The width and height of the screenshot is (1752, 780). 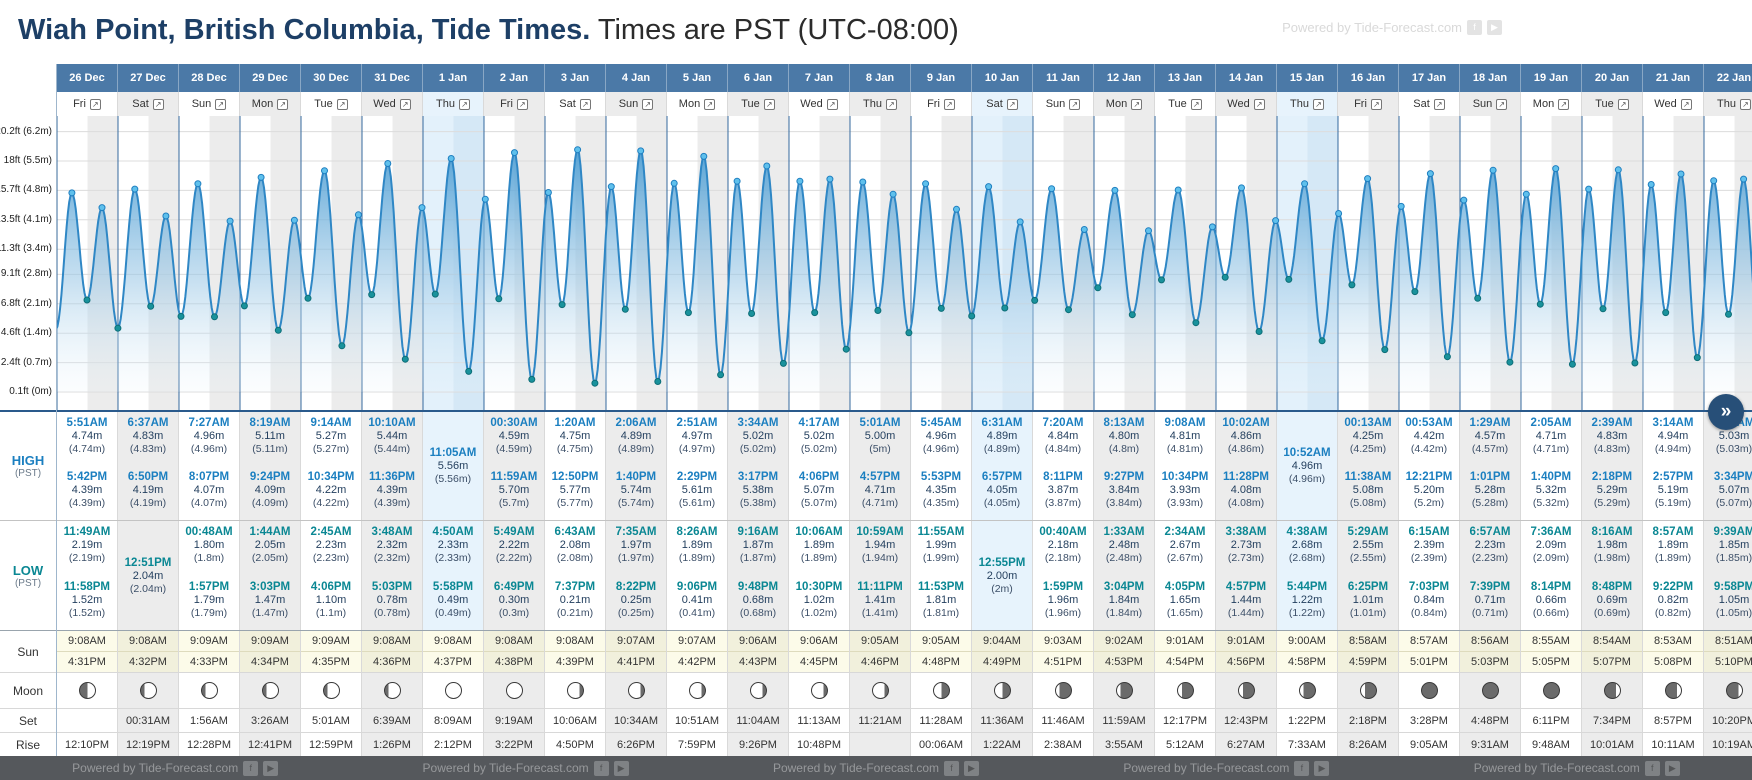 I want to click on moonrise-cell: 12:59PM, so click(x=331, y=744).